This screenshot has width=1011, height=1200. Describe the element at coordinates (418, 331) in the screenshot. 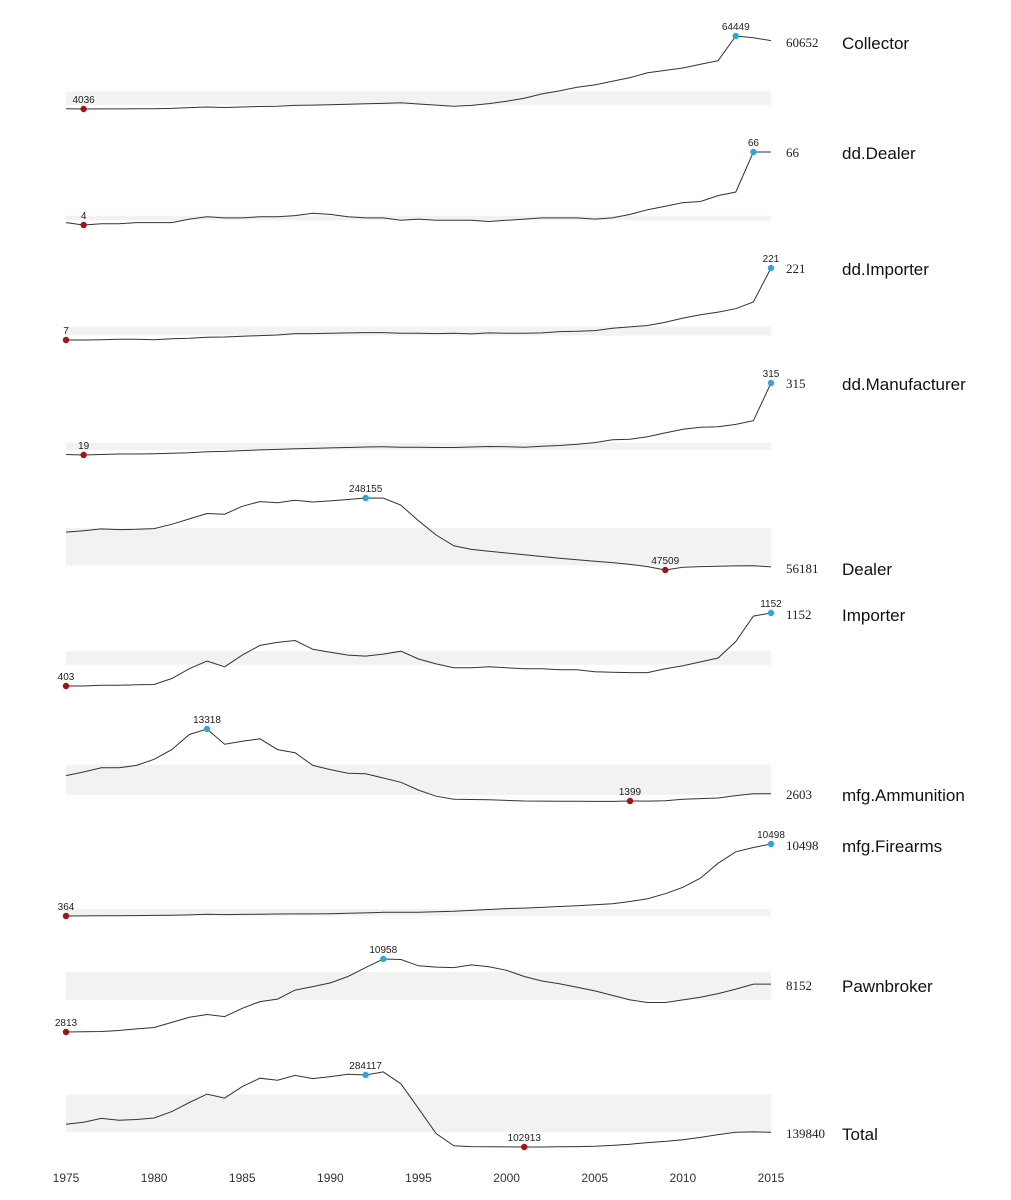

I see `band-dd-importer` at that location.